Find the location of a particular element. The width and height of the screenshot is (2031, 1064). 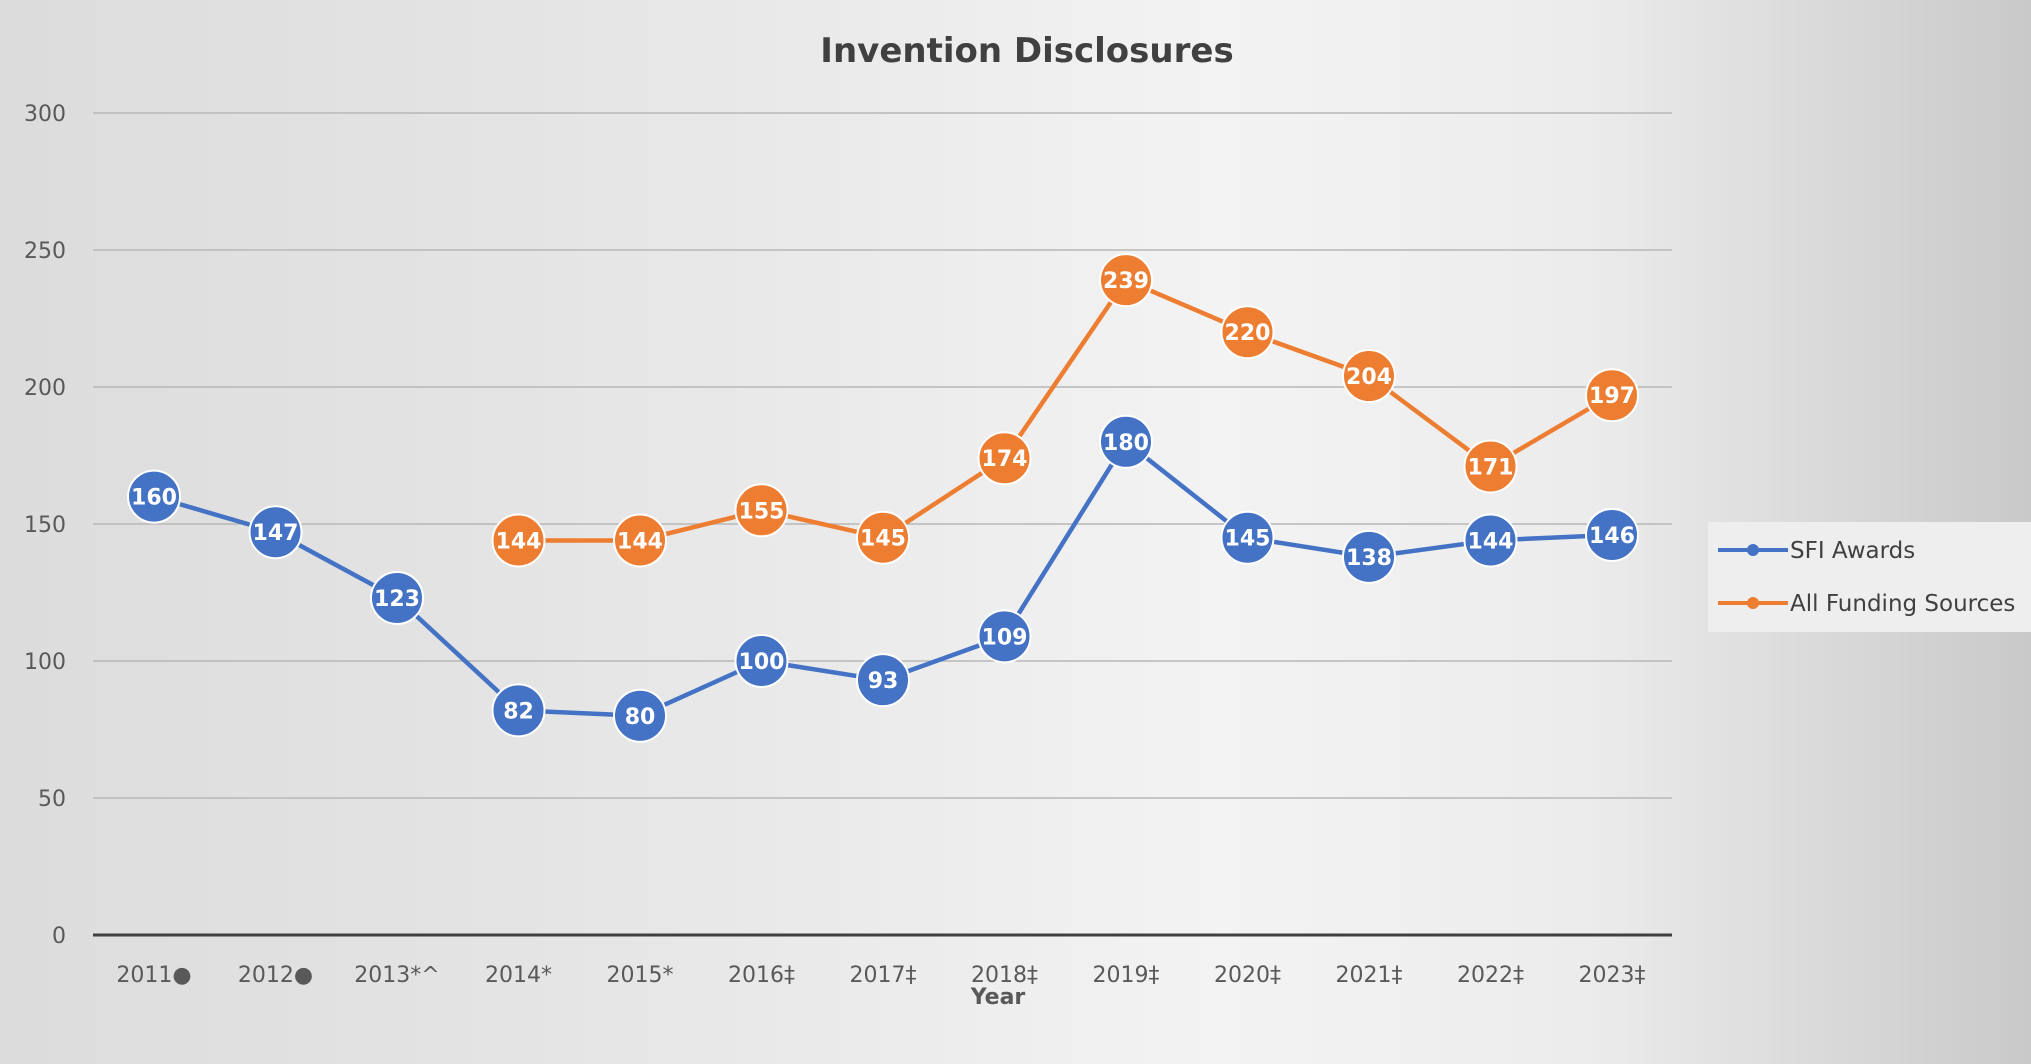

data-label: 197 is located at coordinates (1612, 396).